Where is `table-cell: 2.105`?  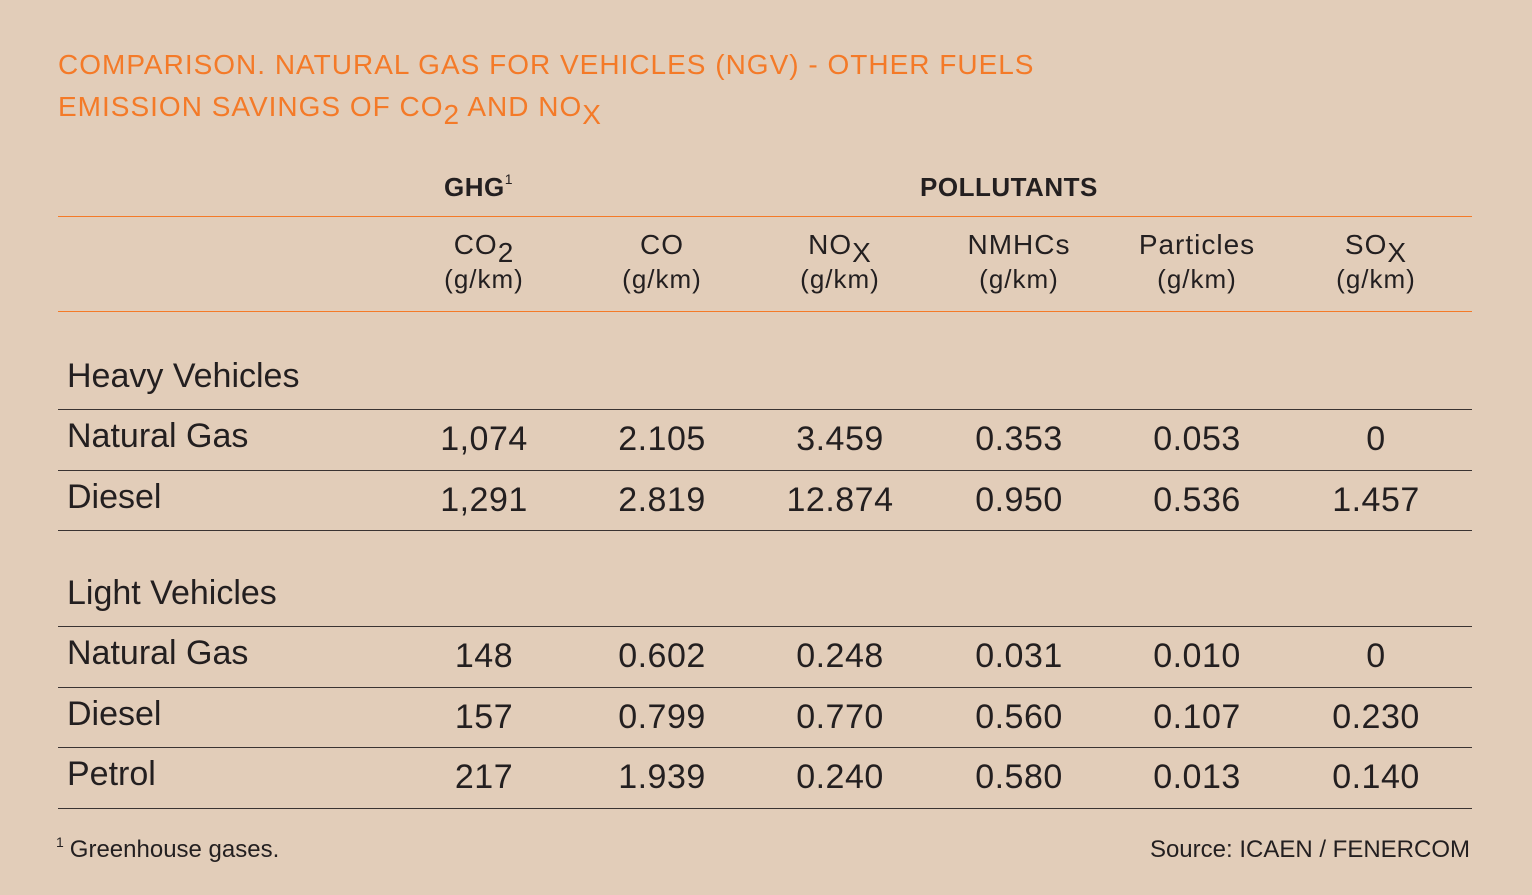 table-cell: 2.105 is located at coordinates (662, 439).